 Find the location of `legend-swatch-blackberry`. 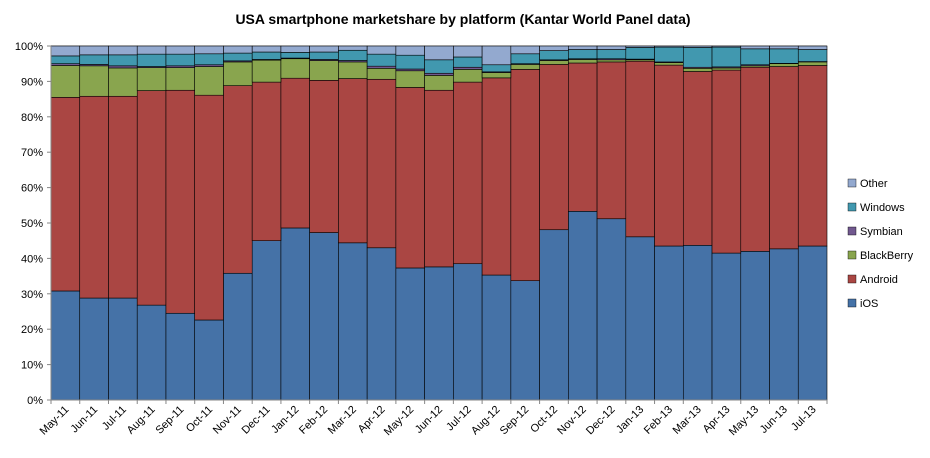

legend-swatch-blackberry is located at coordinates (852, 255).